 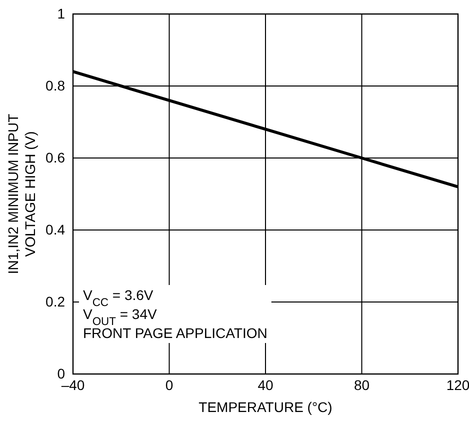 What do you see at coordinates (56, 85) in the screenshot?
I see `y-tick-label: 0.8` at bounding box center [56, 85].